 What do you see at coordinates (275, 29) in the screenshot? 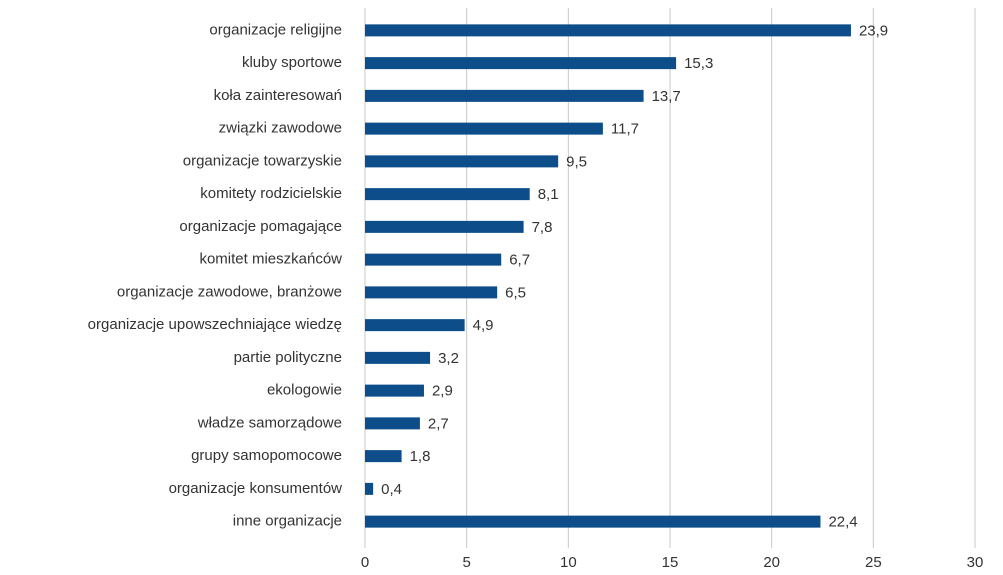
I see `y-tick-label: organizacje religijne` at bounding box center [275, 29].